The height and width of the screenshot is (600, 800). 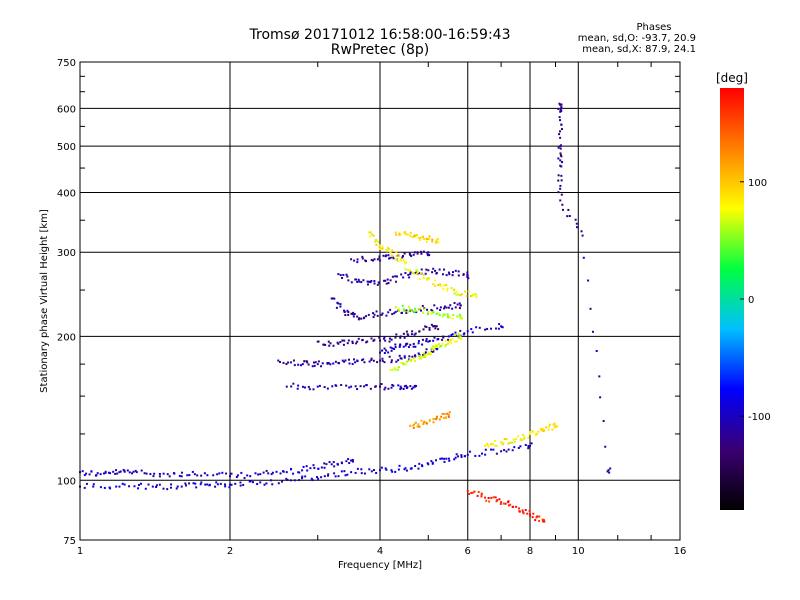 What do you see at coordinates (757, 183) in the screenshot?
I see `colorbar-tick-label: 100` at bounding box center [757, 183].